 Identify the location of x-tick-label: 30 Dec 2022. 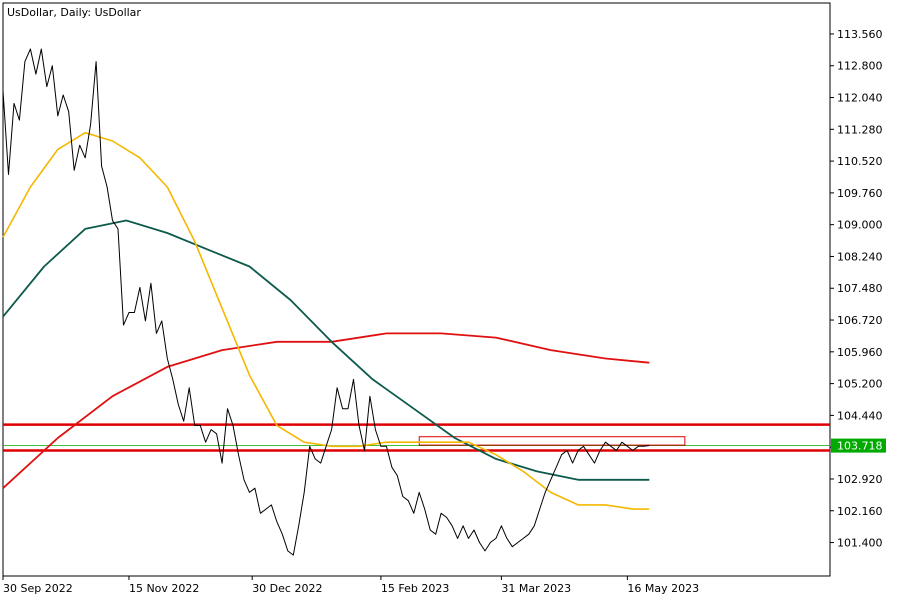
(287, 588).